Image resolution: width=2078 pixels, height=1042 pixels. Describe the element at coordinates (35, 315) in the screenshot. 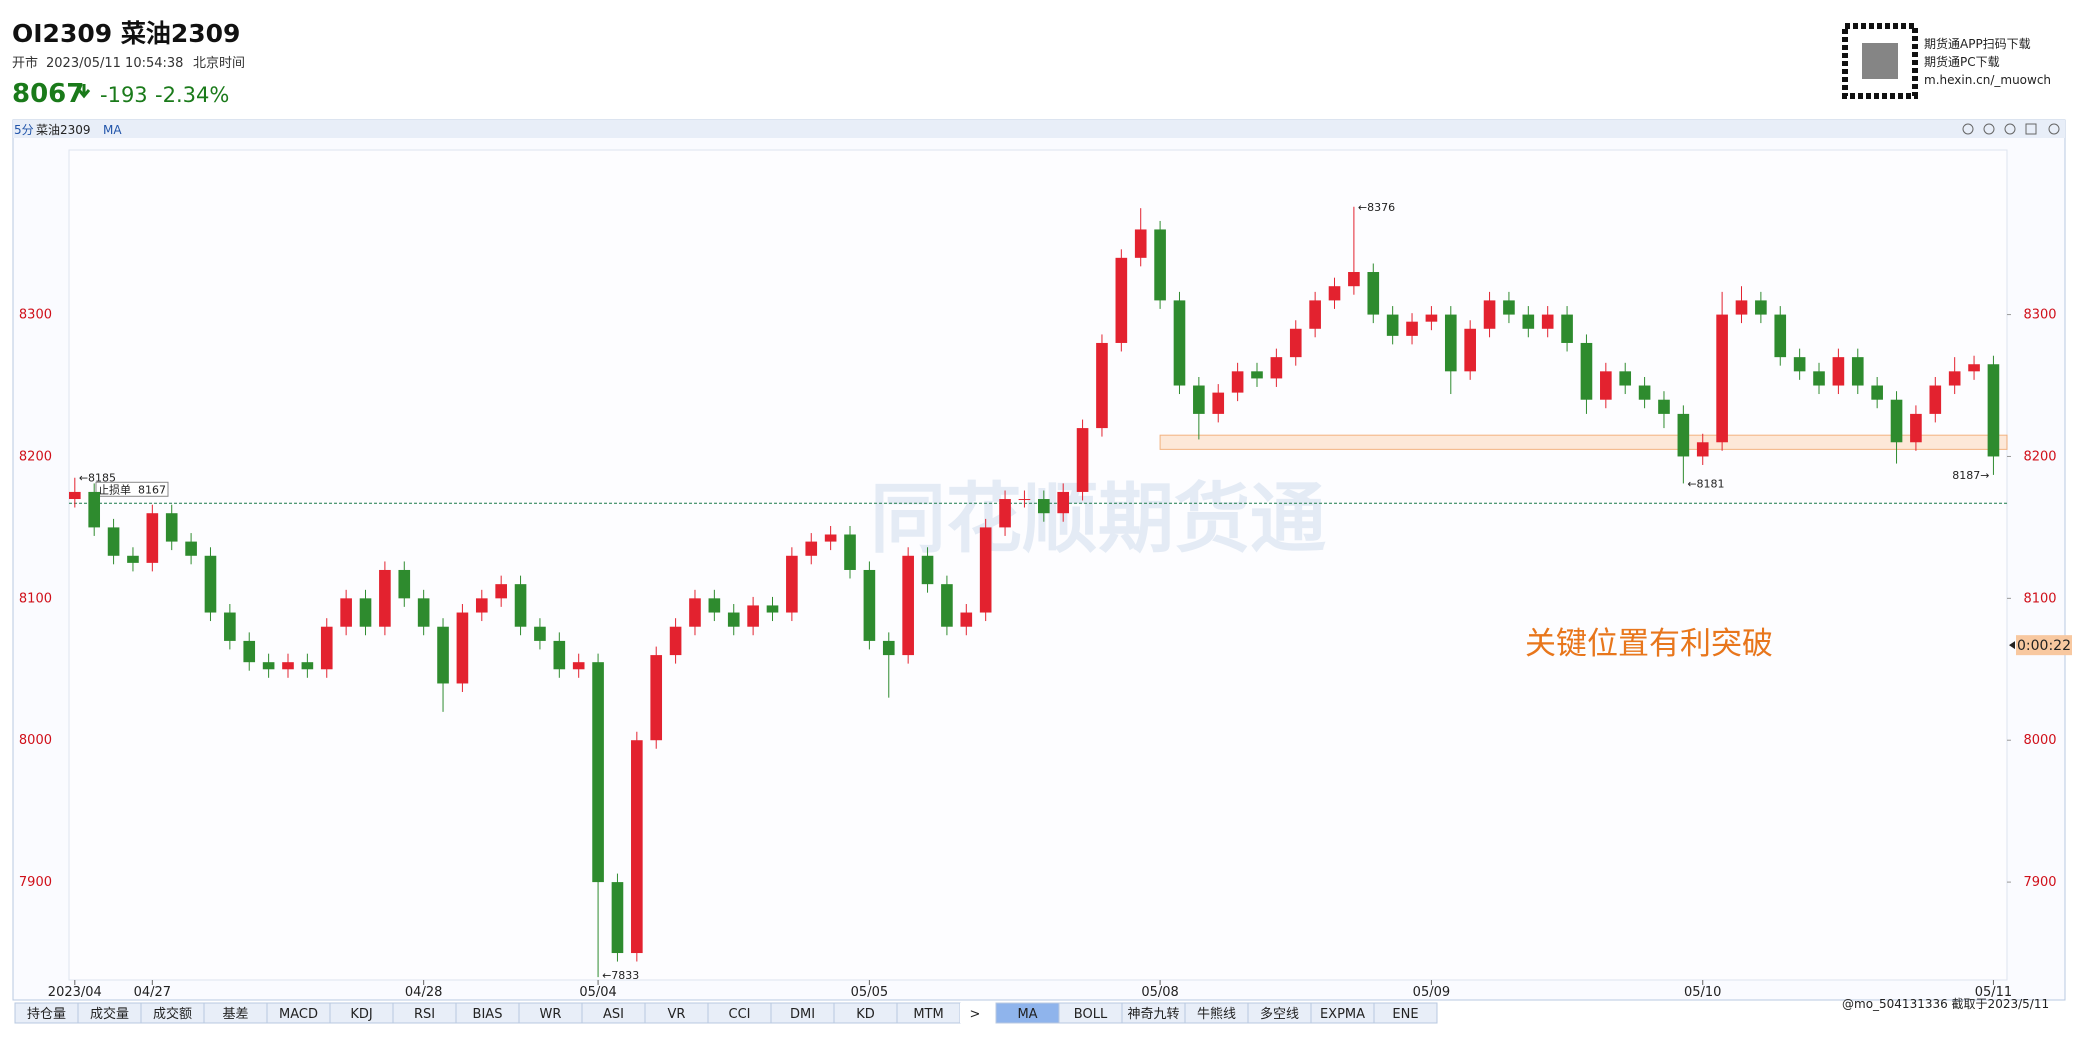

I see `y-tick-label: 8300` at that location.